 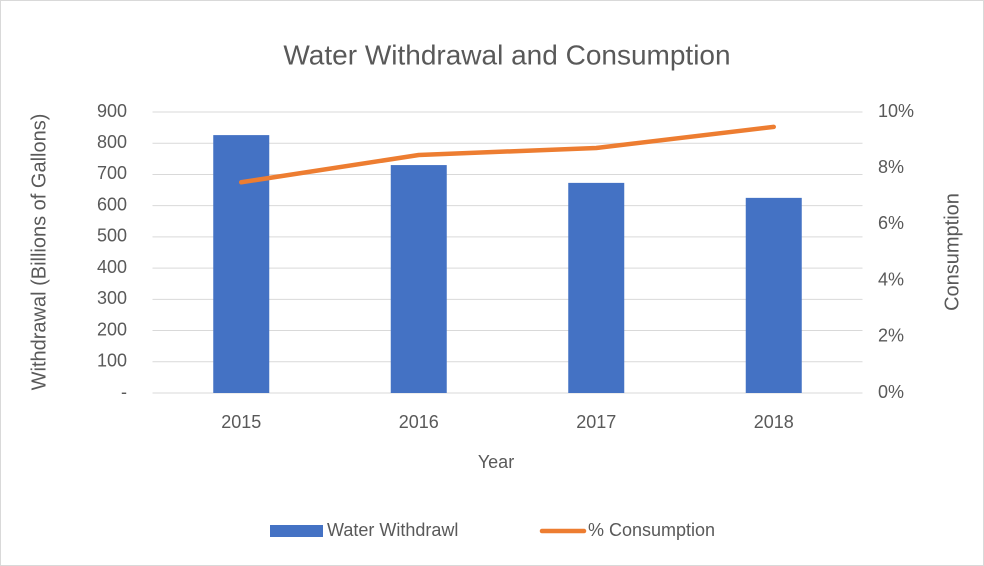 I want to click on y2-tick-label: 2%, so click(x=891, y=336).